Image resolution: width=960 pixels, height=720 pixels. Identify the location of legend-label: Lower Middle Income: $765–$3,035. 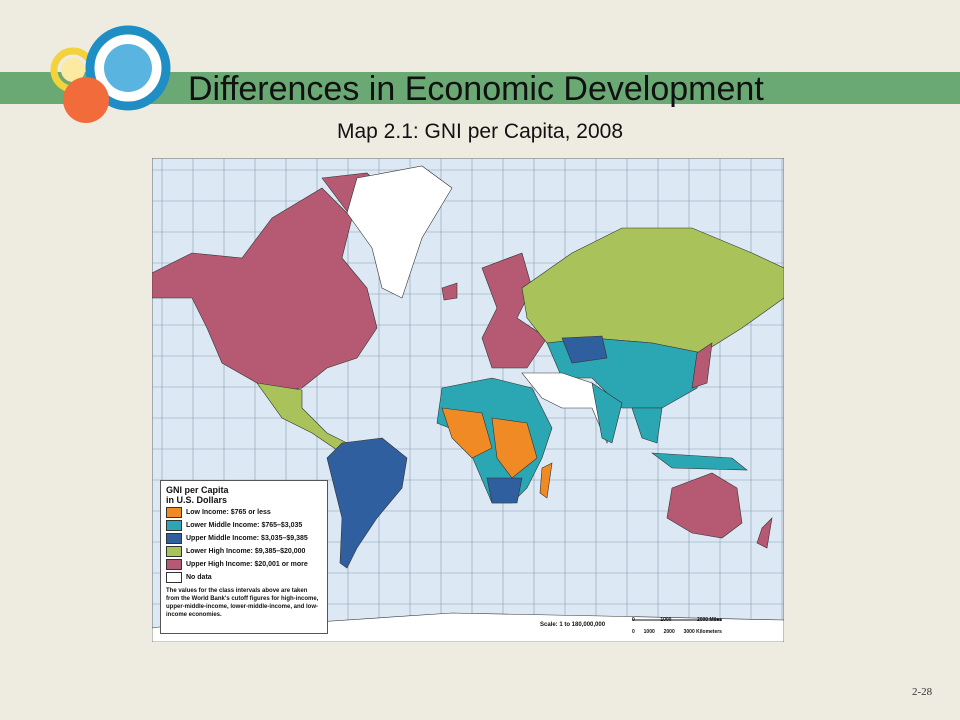
(244, 525).